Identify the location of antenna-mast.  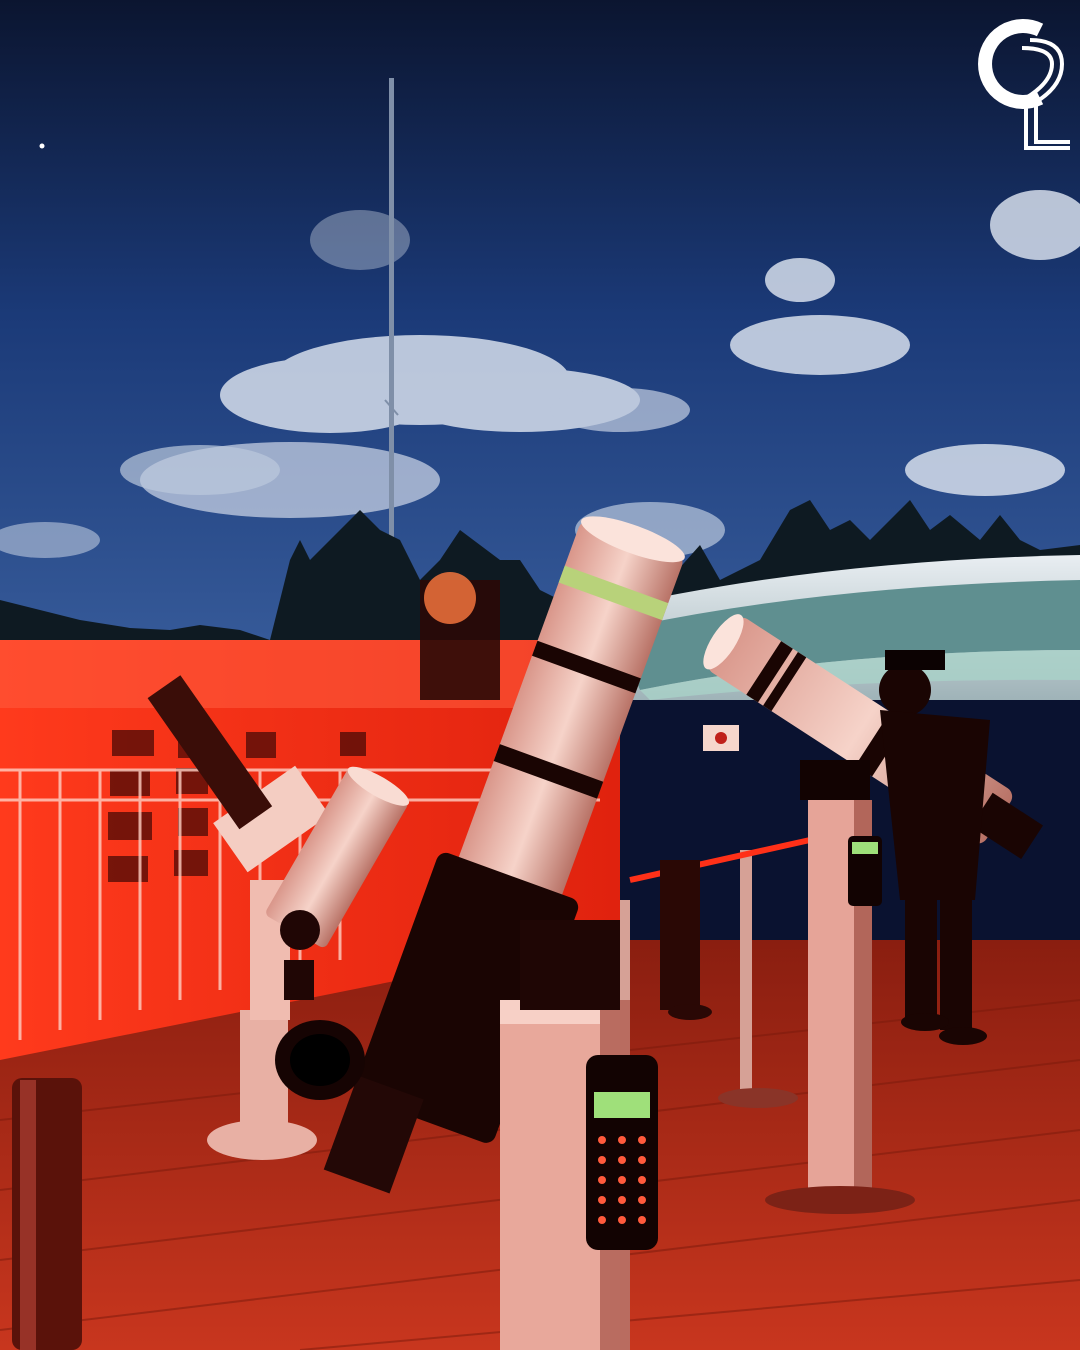
(391, 373).